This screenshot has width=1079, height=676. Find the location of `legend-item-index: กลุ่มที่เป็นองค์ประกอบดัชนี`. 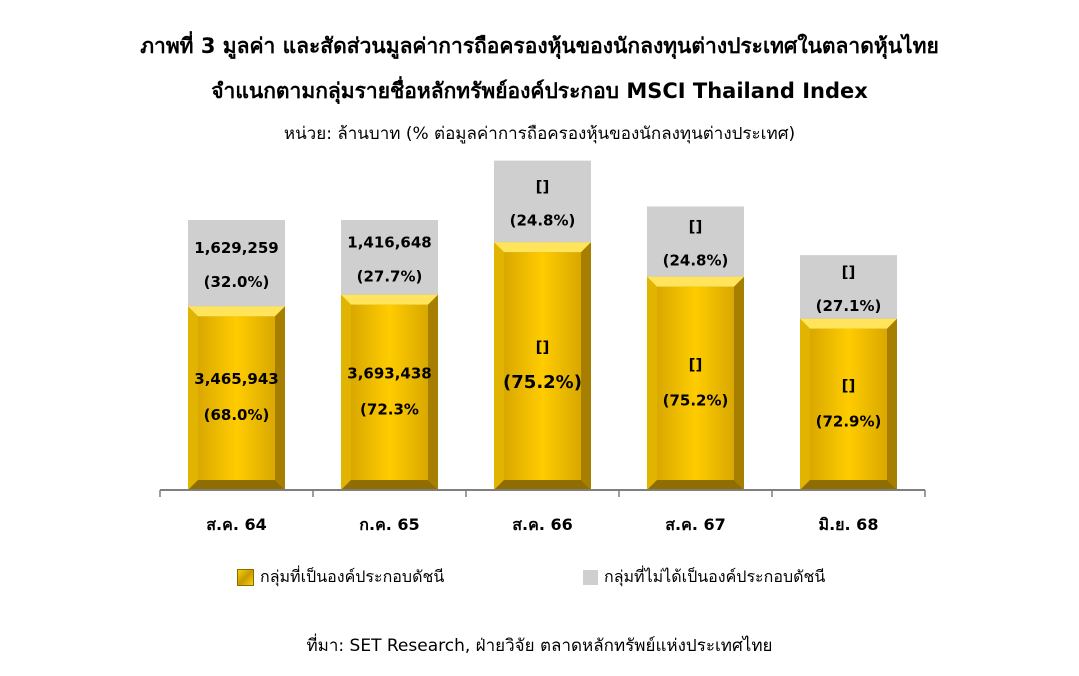

legend-item-index: กลุ่มที่เป็นองค์ประกอบดัชนี is located at coordinates (340, 577).